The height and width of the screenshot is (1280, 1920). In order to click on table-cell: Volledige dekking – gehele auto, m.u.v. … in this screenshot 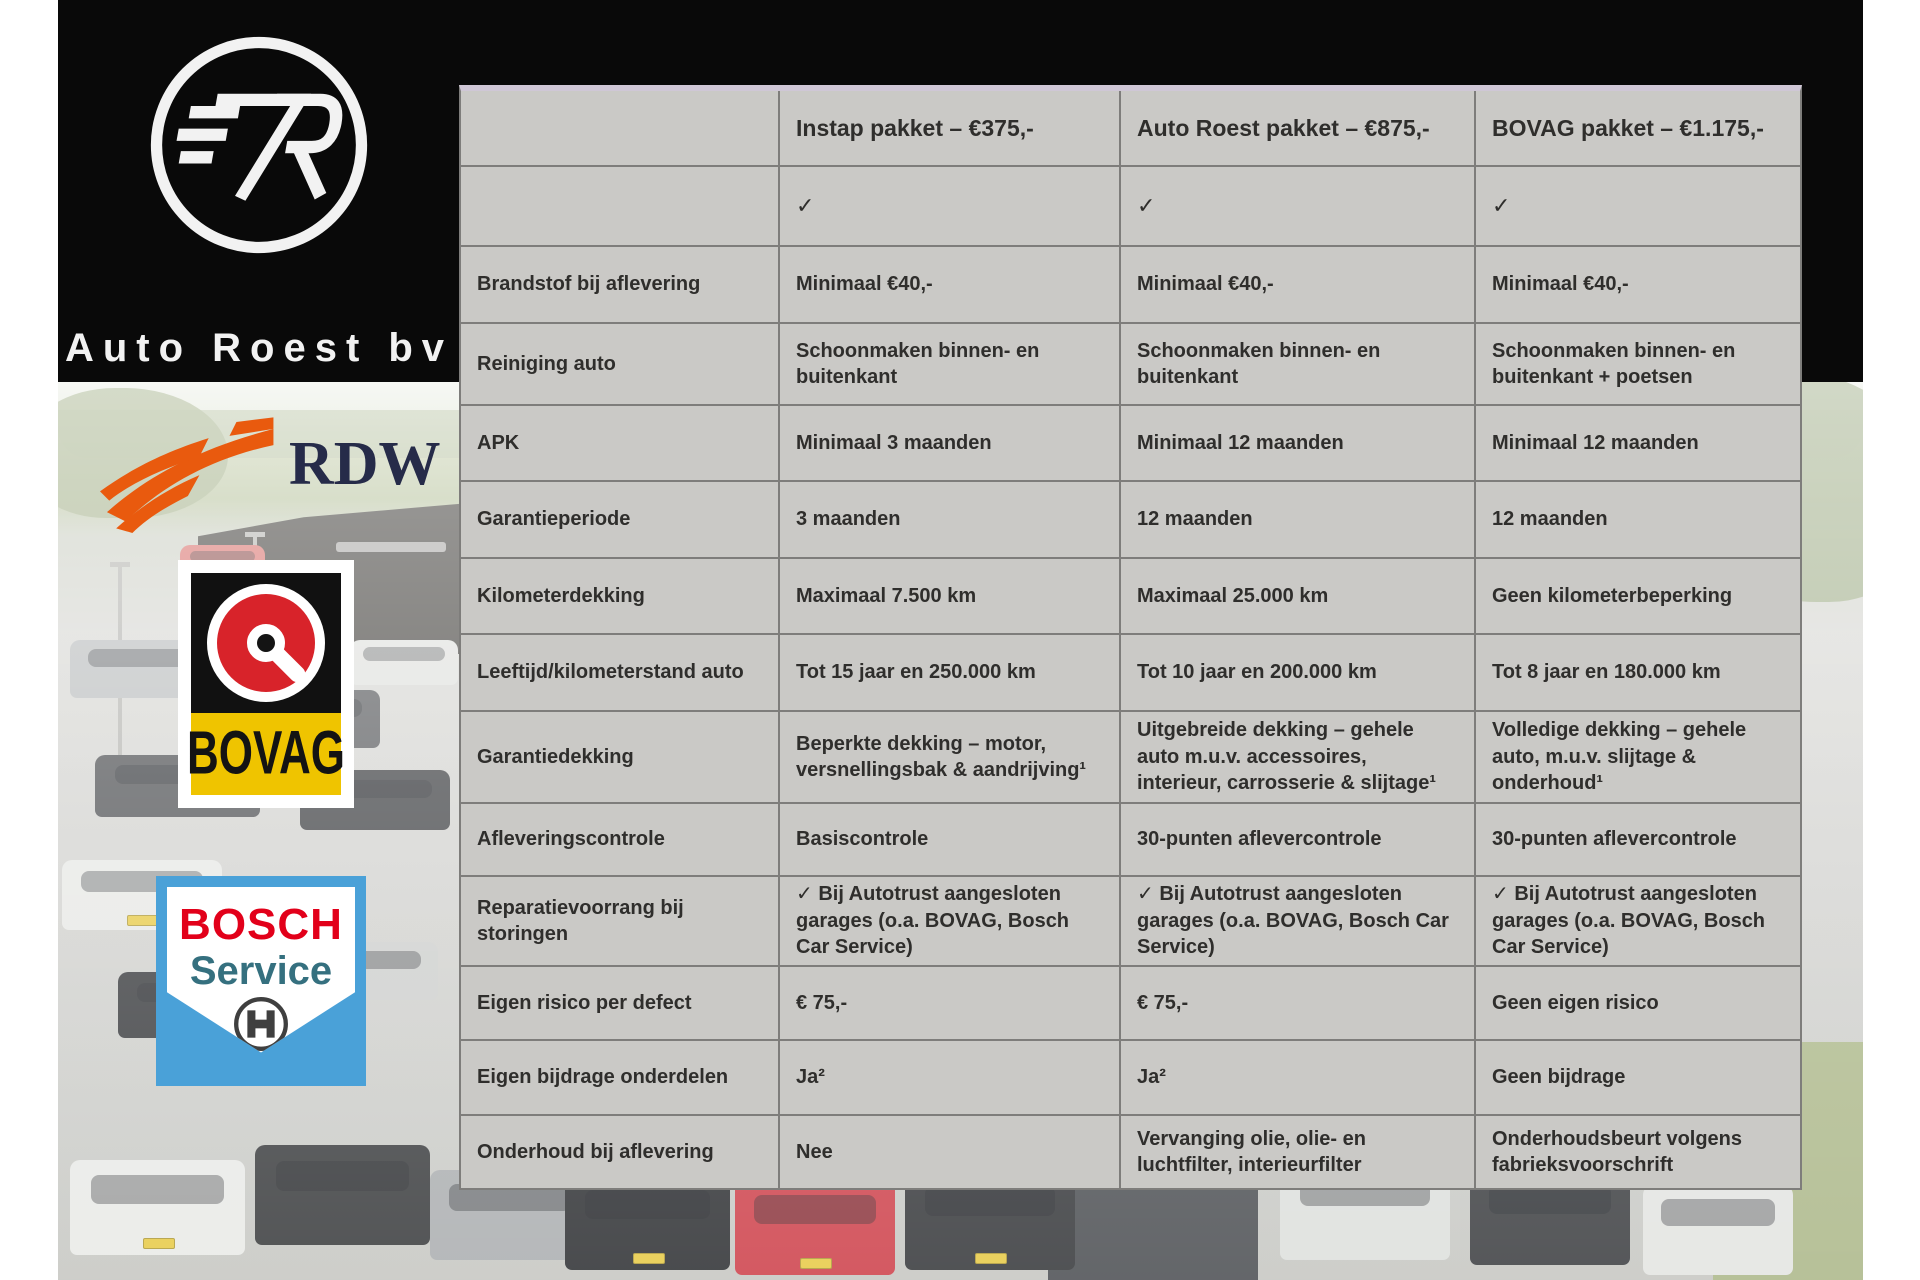, I will do `click(1638, 757)`.